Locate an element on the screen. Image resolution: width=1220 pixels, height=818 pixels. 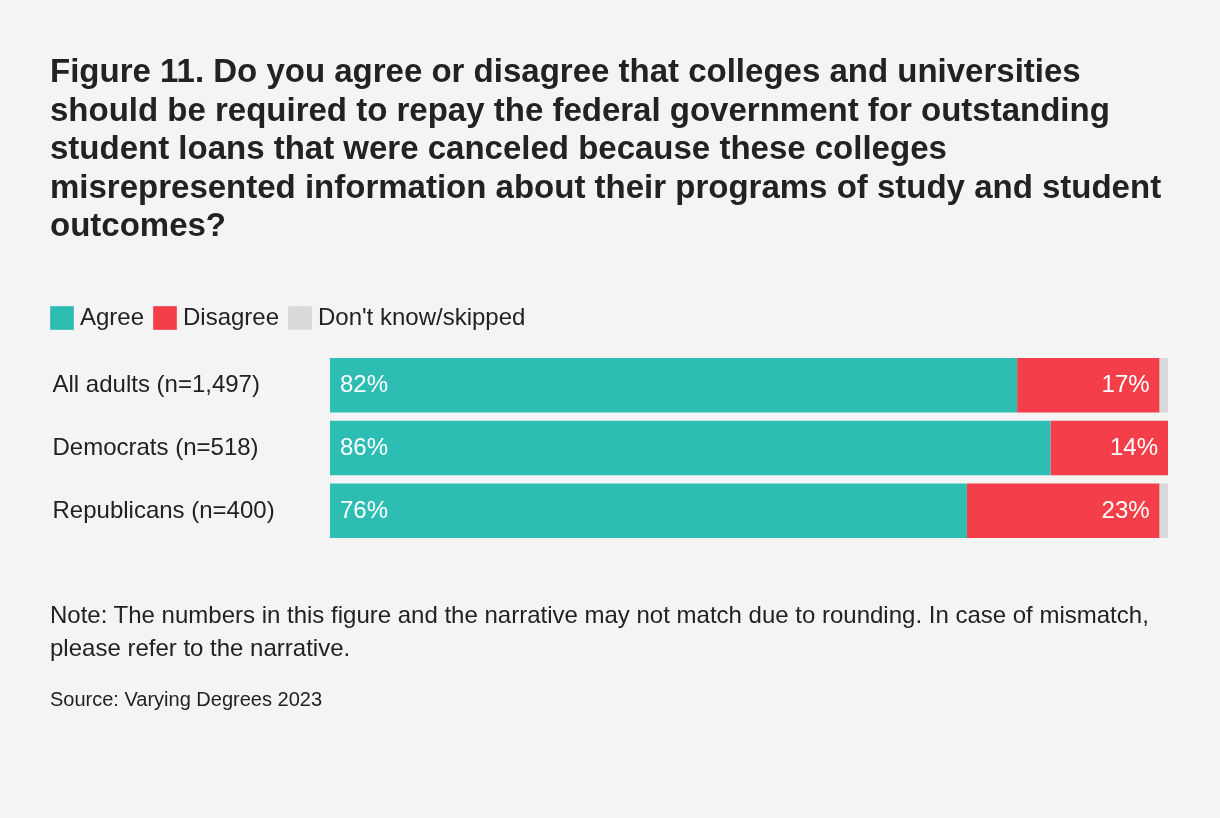
data-label: 76% is located at coordinates (364, 509).